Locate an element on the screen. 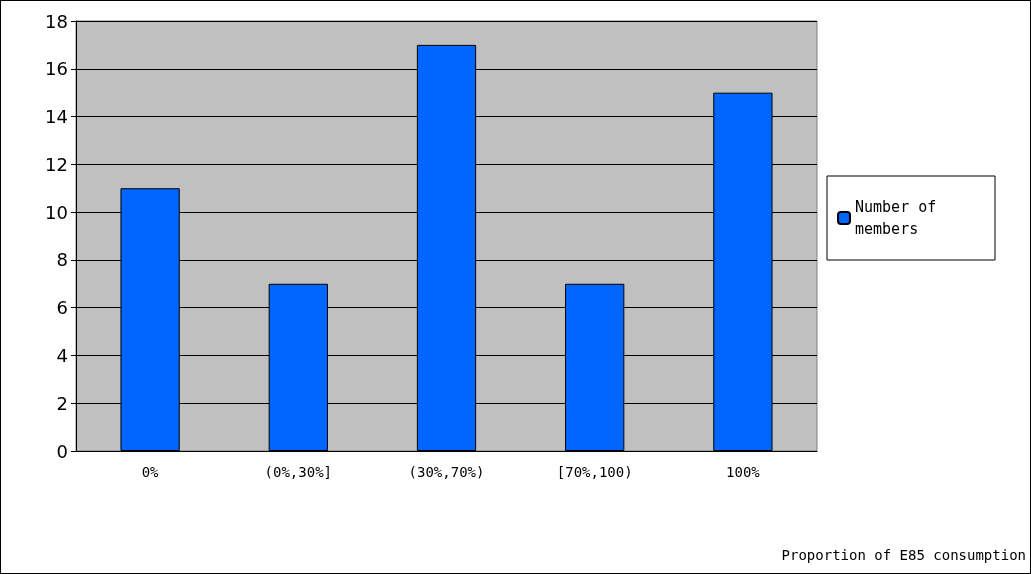 This screenshot has height=574, width=1031. legend-label: Number of members is located at coordinates (900, 218).